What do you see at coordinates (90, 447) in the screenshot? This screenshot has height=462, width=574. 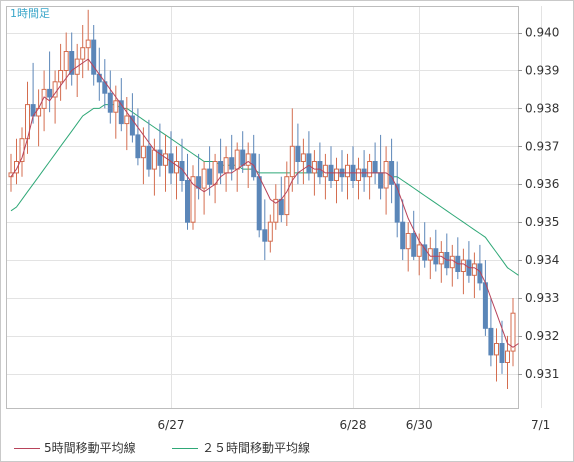 I see `legend-label: 5時間移動平均線` at bounding box center [90, 447].